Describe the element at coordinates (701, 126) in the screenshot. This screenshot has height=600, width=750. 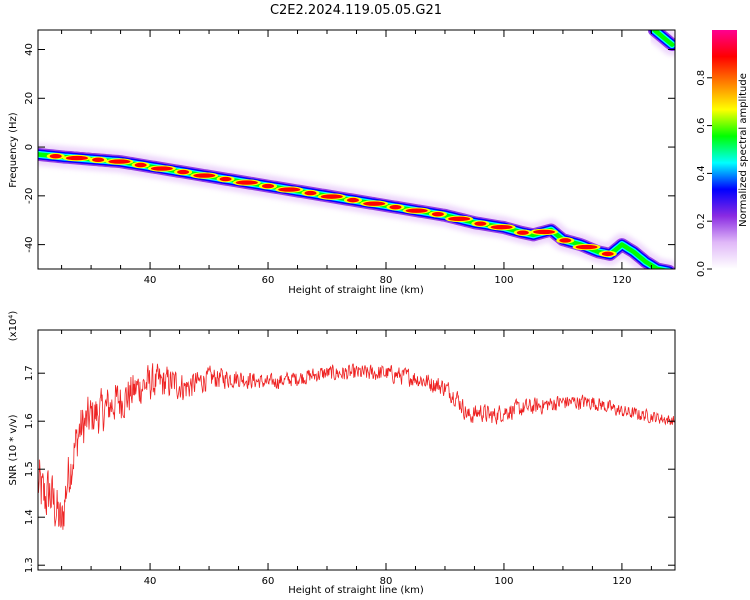
I see `colorbar-tick-label: 0.6` at that location.